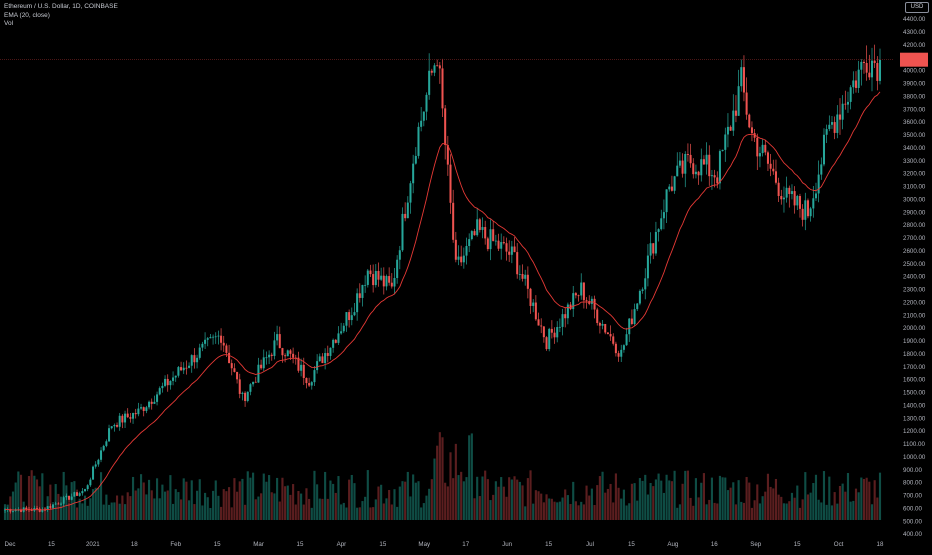  I want to click on time-tick-label: Dec, so click(9, 544).